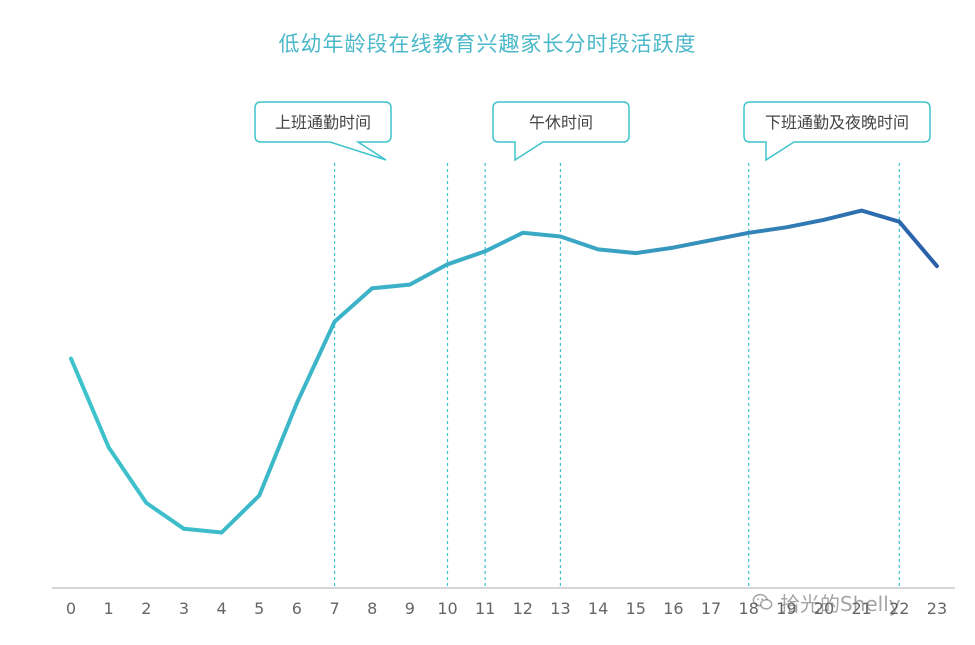 The image size is (975, 645). Describe the element at coordinates (560, 608) in the screenshot. I see `x-tick-label: 13` at that location.